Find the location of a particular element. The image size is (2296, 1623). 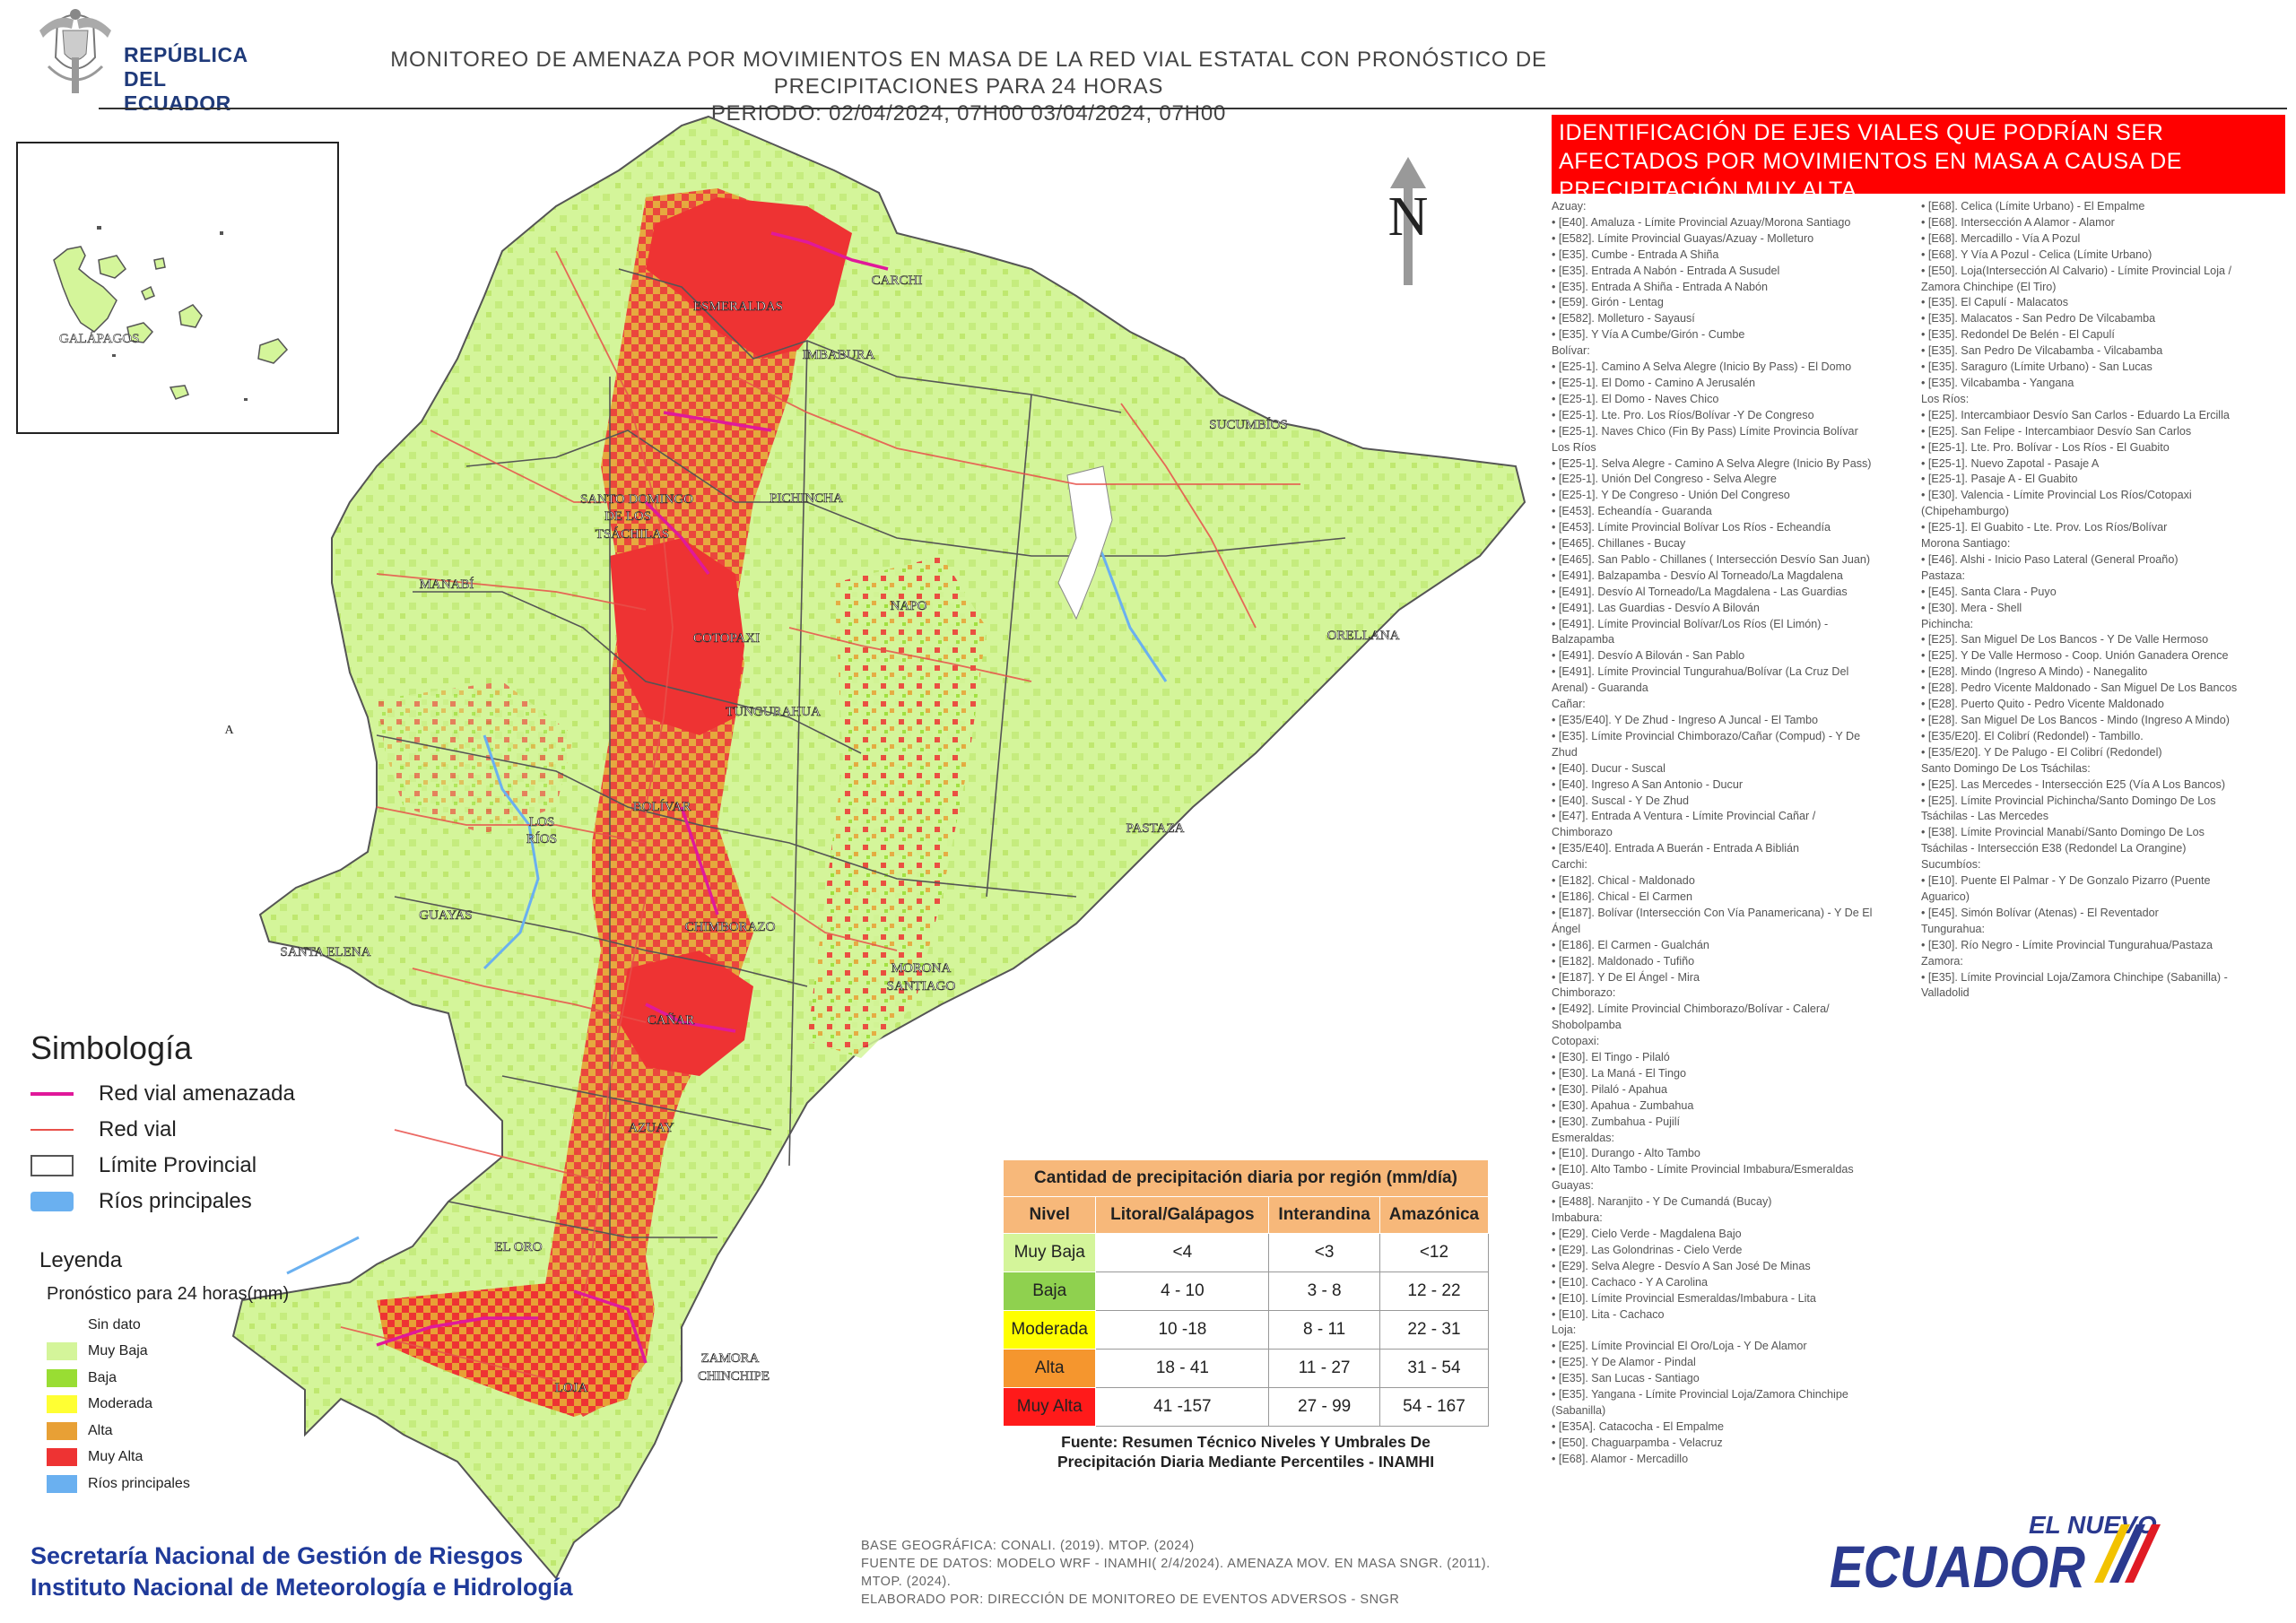

road-list-item: • [E30]. Mera - Shell is located at coordinates (1971, 607).